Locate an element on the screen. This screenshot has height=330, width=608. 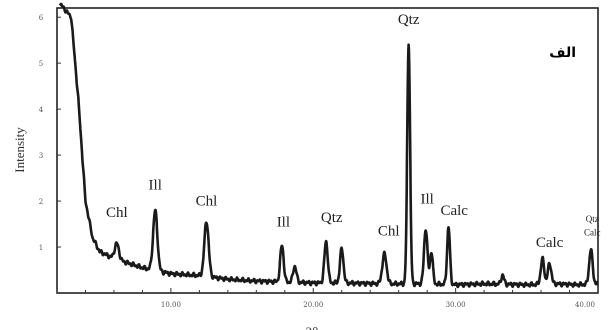
panel-label: الف is located at coordinates (562, 53).